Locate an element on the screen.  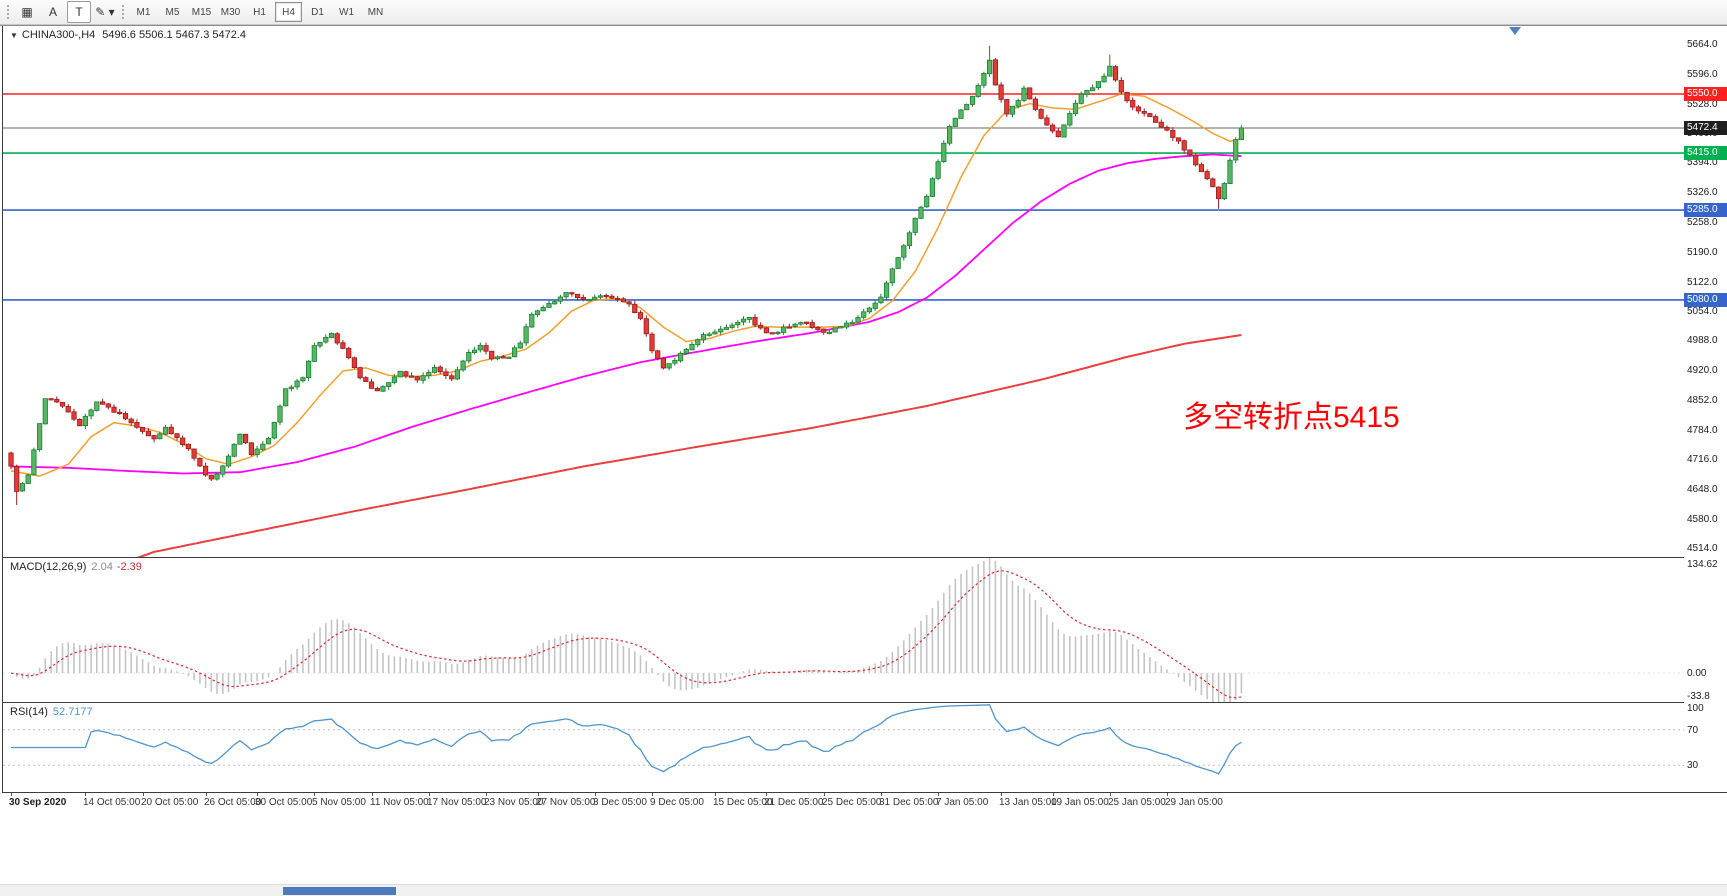
price-axis-label: 4920.0 is located at coordinates (1702, 370).